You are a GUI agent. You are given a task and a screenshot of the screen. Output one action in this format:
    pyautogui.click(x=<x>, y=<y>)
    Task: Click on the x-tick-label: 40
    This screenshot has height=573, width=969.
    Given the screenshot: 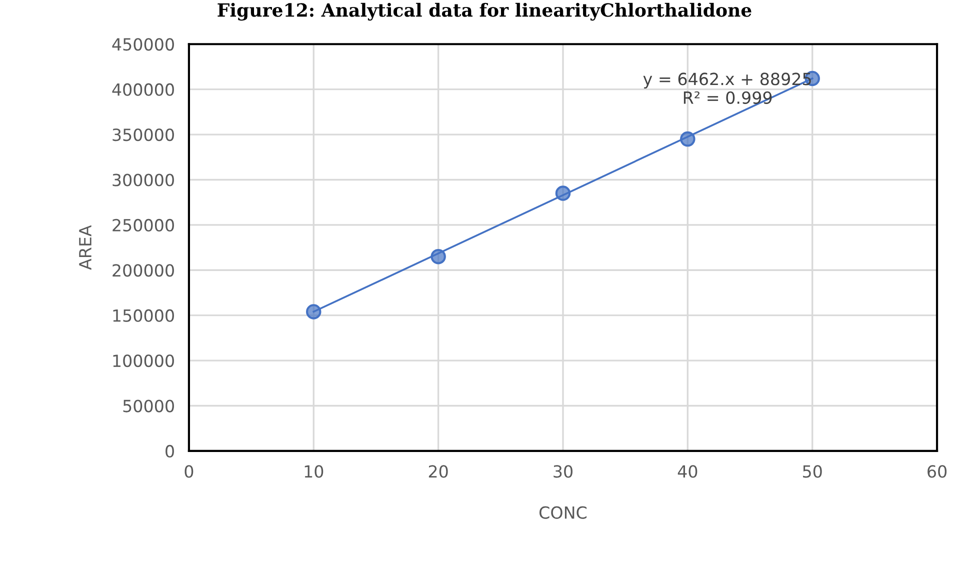 What is the action you would take?
    pyautogui.click(x=688, y=471)
    